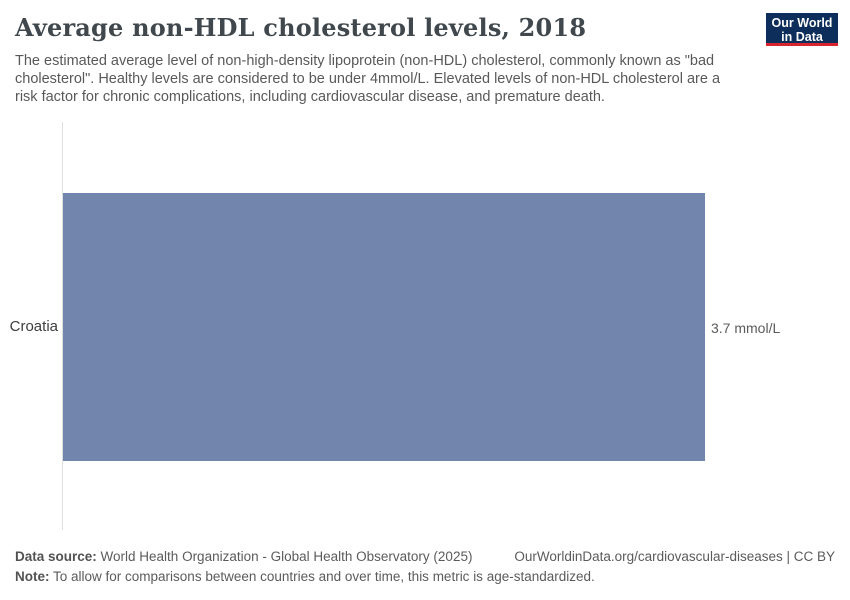  I want to click on owid-logo: Our World in Data, so click(802, 29).